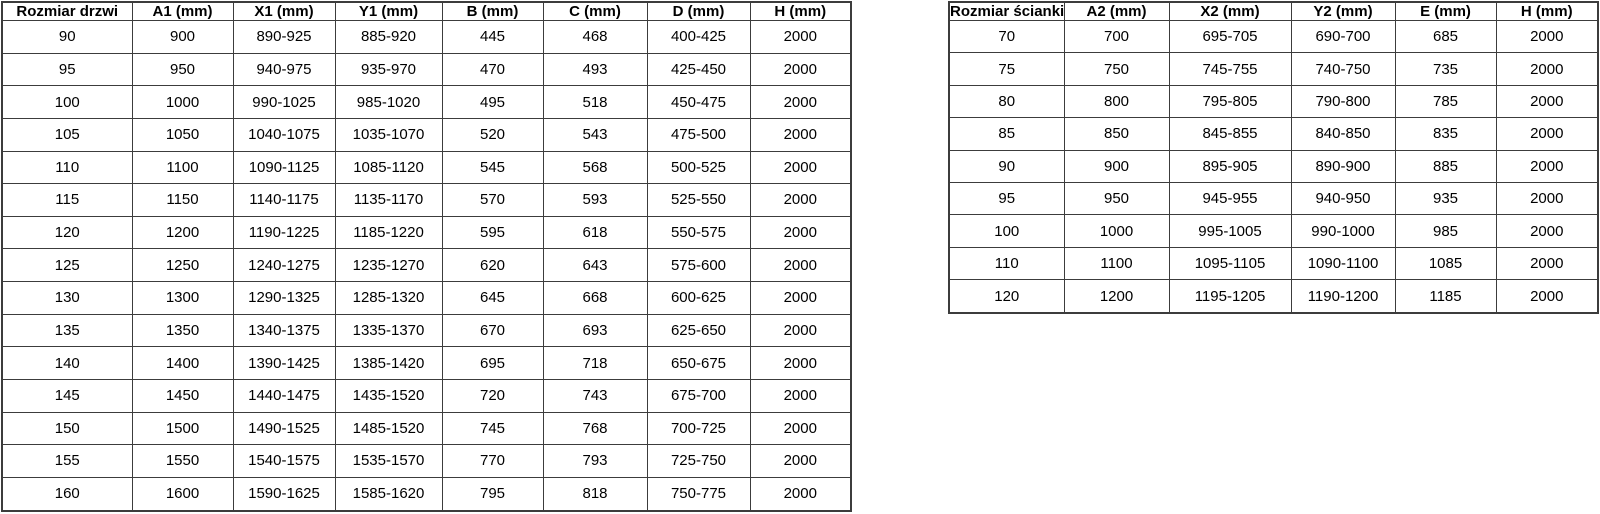 The image size is (1600, 514). Describe the element at coordinates (284, 200) in the screenshot. I see `table-cell: 1140-1175` at that location.